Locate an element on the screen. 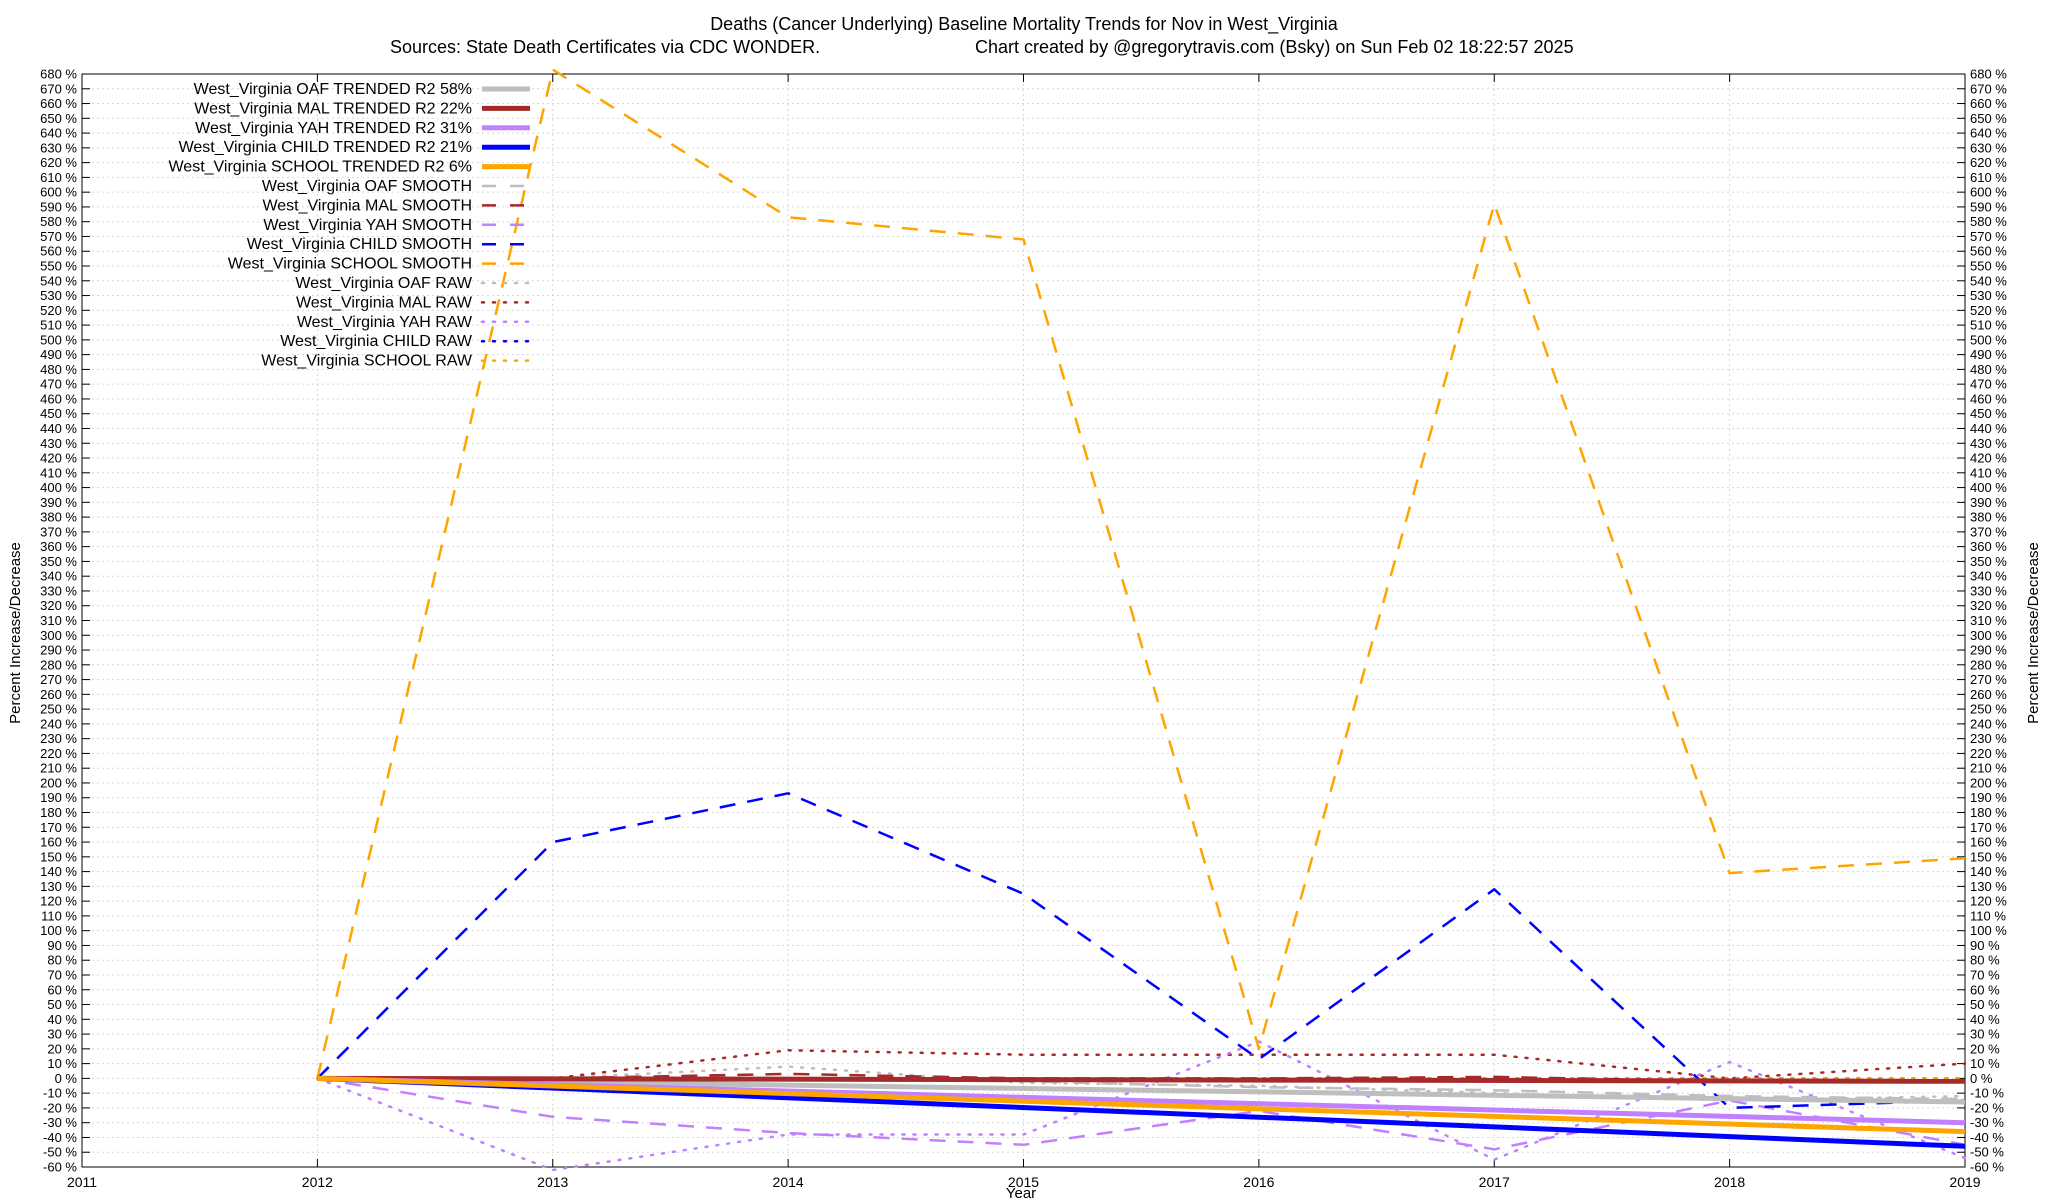 The width and height of the screenshot is (2048, 1200). legend-label: West_Virginia SCHOOL SMOOTH is located at coordinates (350, 264).